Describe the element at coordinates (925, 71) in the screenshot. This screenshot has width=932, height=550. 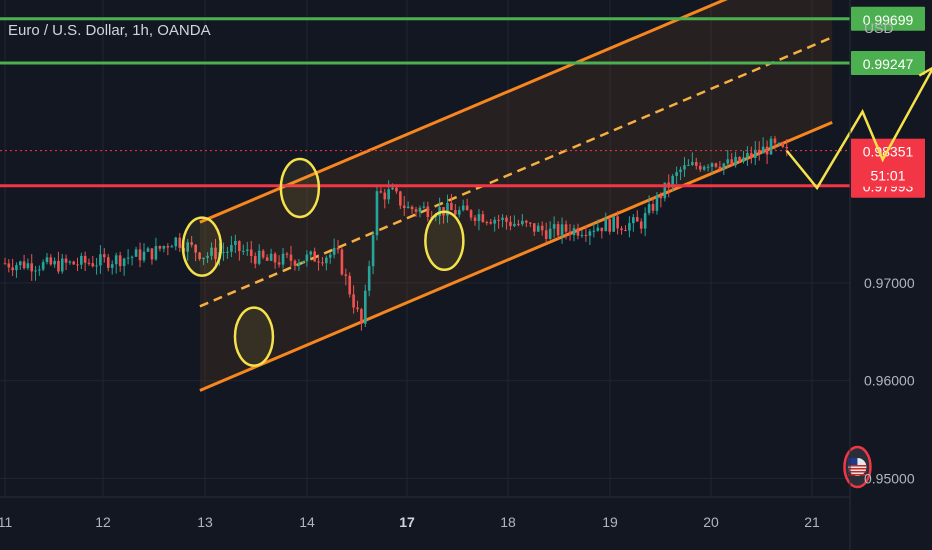
I see `projection-arrowhead` at that location.